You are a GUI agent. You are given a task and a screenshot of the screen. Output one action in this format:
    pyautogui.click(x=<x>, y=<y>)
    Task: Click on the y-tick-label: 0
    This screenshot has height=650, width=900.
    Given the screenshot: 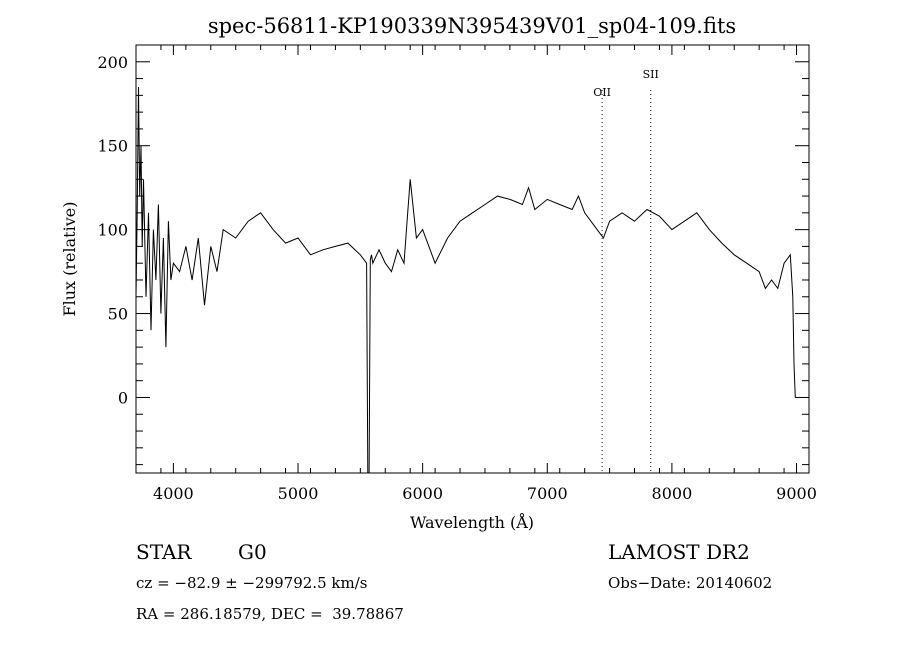 What is the action you would take?
    pyautogui.click(x=123, y=397)
    